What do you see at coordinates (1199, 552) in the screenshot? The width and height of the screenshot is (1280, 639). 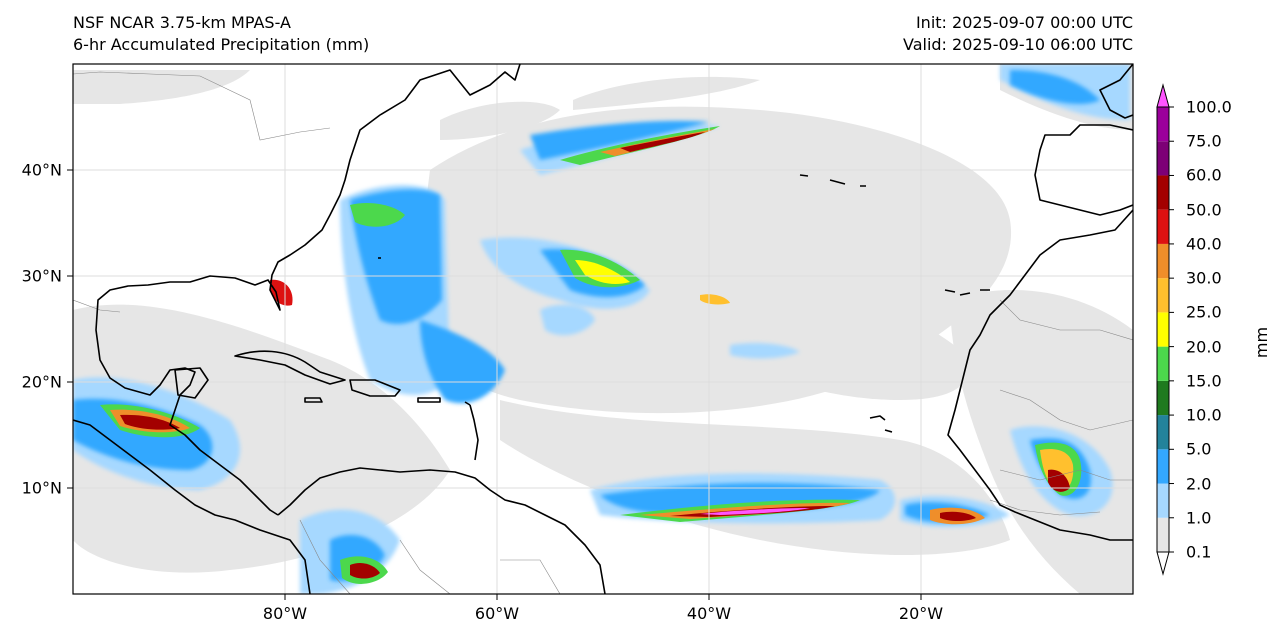 I see `colorbar-level-label: 0.1` at bounding box center [1199, 552].